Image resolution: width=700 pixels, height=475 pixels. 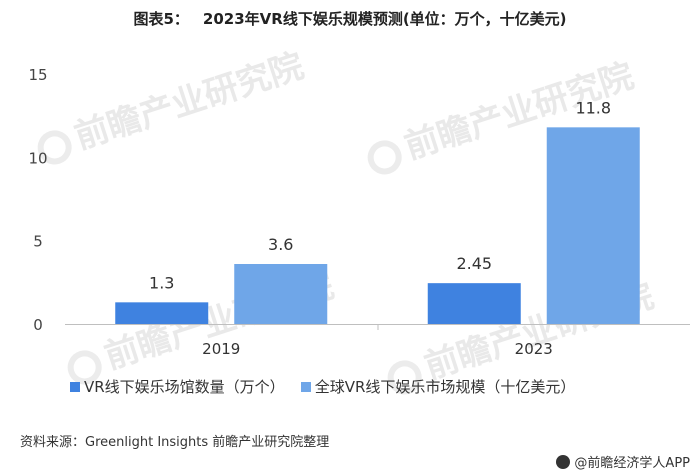 I want to click on legend-label: 全球VR线下娱乐市场规模（十亿美元）, so click(x=445, y=387).